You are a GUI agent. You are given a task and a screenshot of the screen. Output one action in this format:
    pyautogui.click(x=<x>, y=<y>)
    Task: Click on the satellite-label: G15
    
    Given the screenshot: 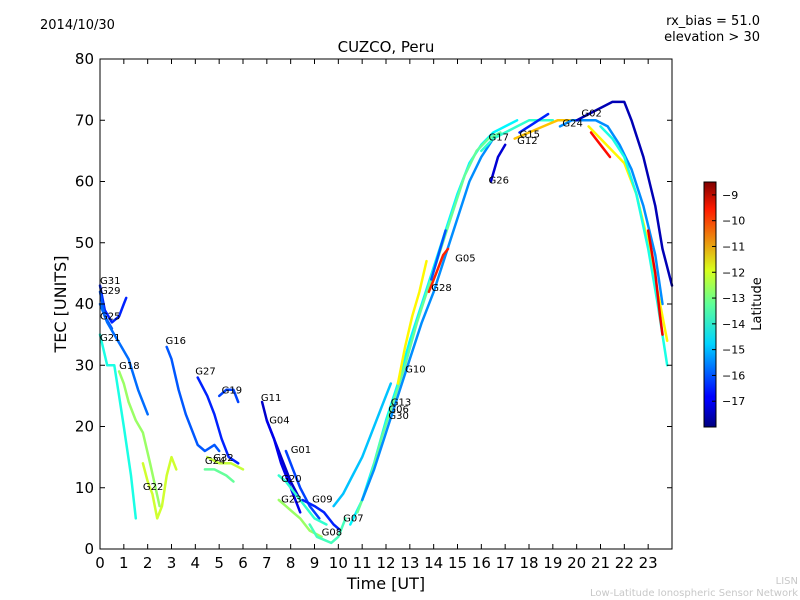 What is the action you would take?
    pyautogui.click(x=530, y=134)
    